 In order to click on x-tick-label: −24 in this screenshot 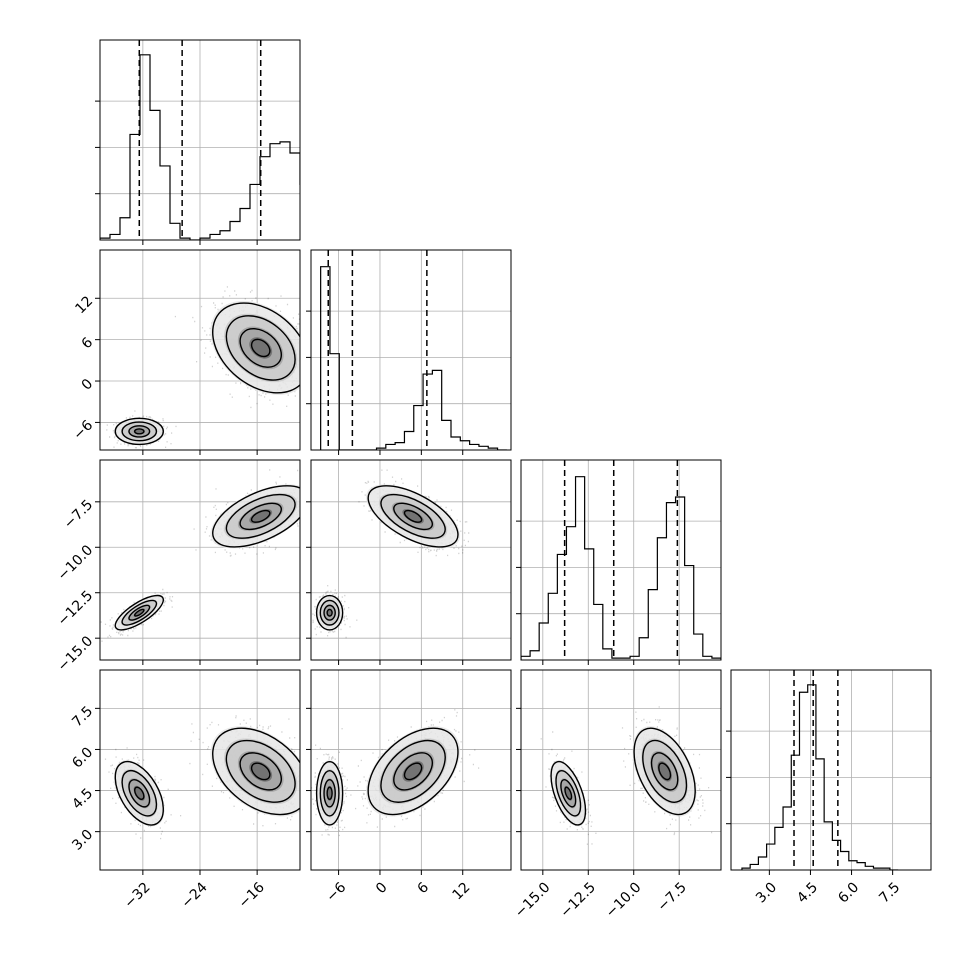, I will do `click(195, 895)`.